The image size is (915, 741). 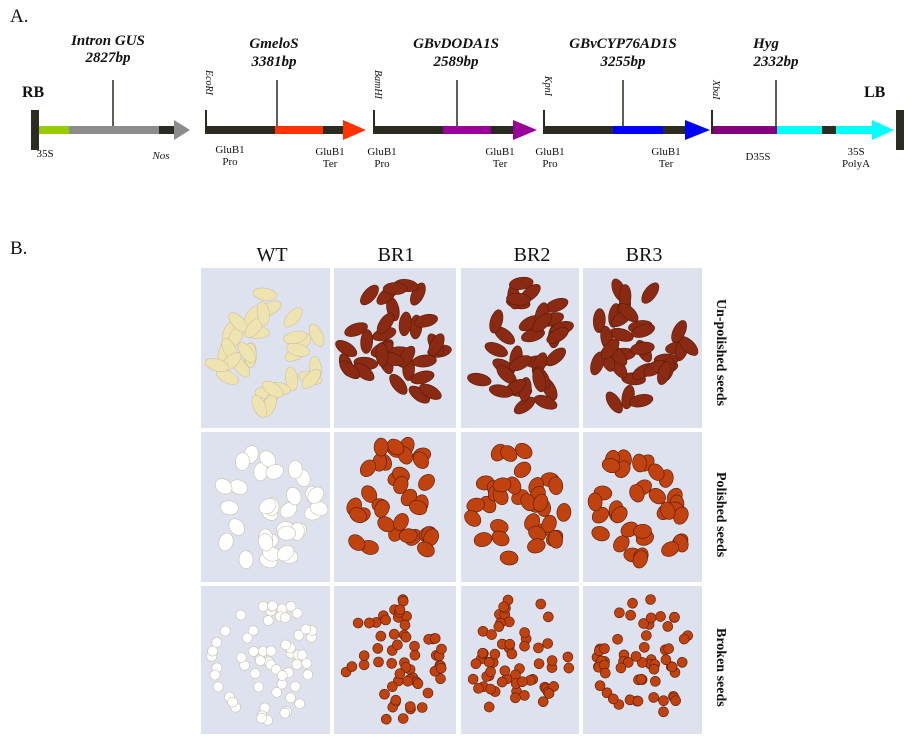 What do you see at coordinates (108, 58) in the screenshot?
I see `gene-size-intron-gus: 2827bp` at bounding box center [108, 58].